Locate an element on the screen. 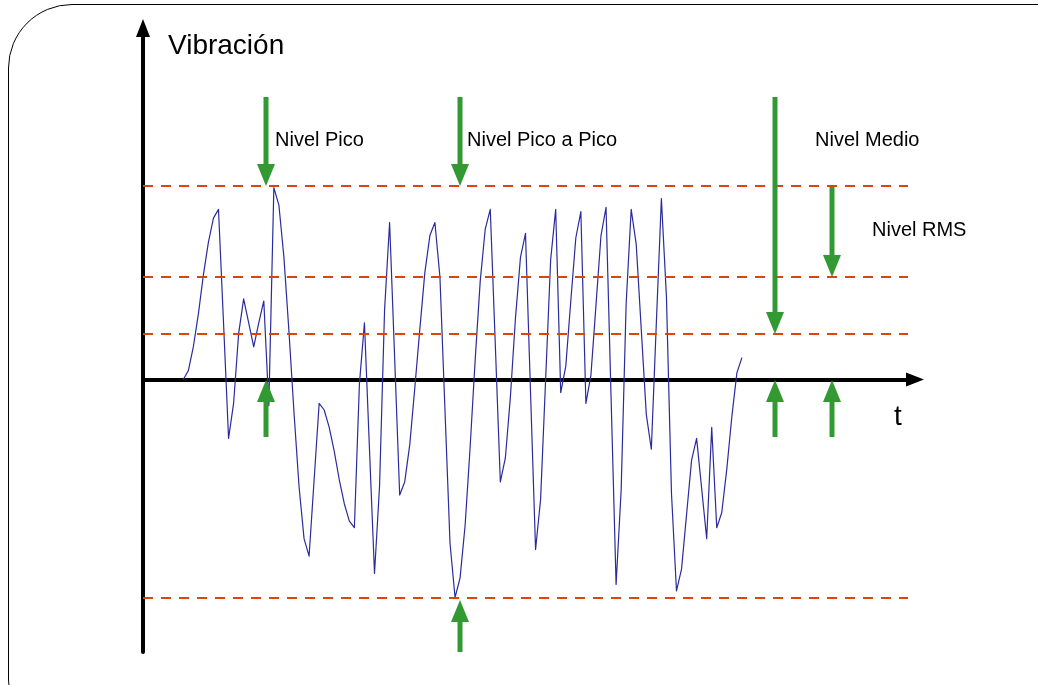 This screenshot has height=685, width=1038. text: Vibración is located at coordinates (226, 44).